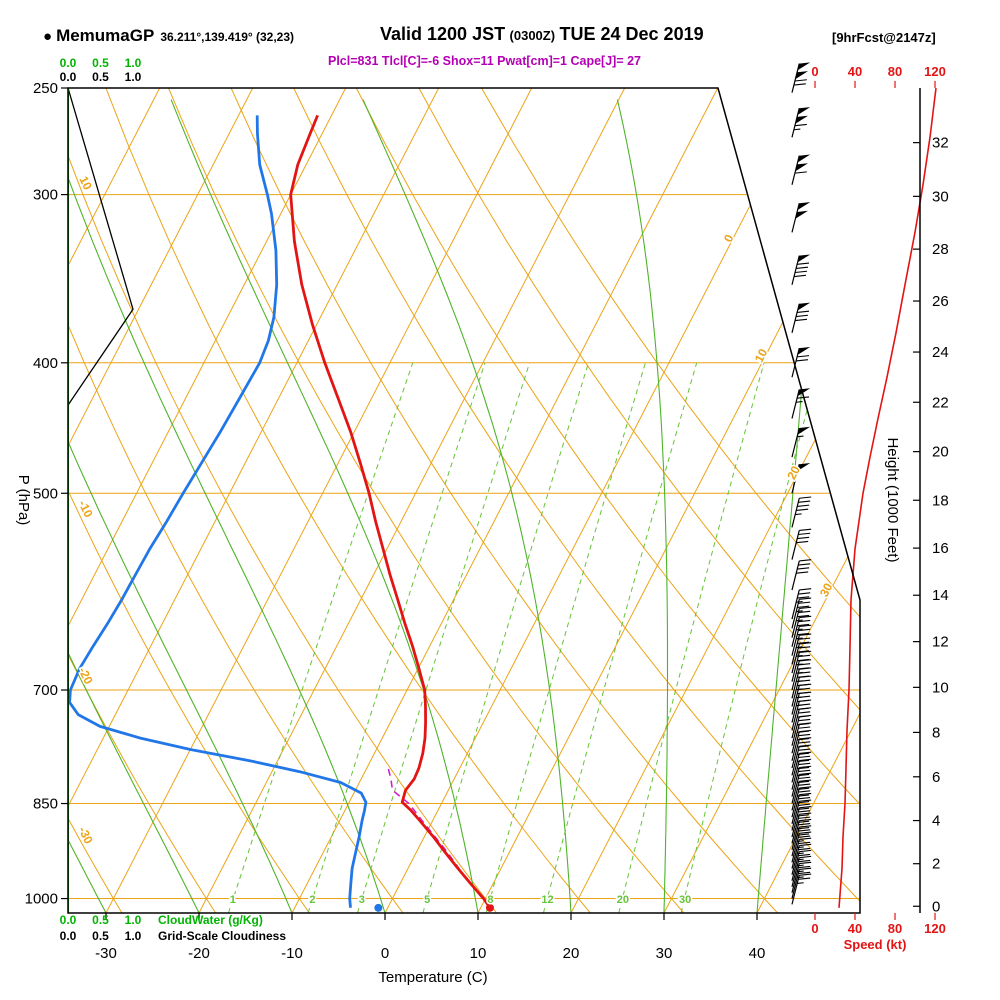  What do you see at coordinates (222, 936) in the screenshot?
I see `cloudiness-axis-title: Grid-Scale Cloudiness` at bounding box center [222, 936].